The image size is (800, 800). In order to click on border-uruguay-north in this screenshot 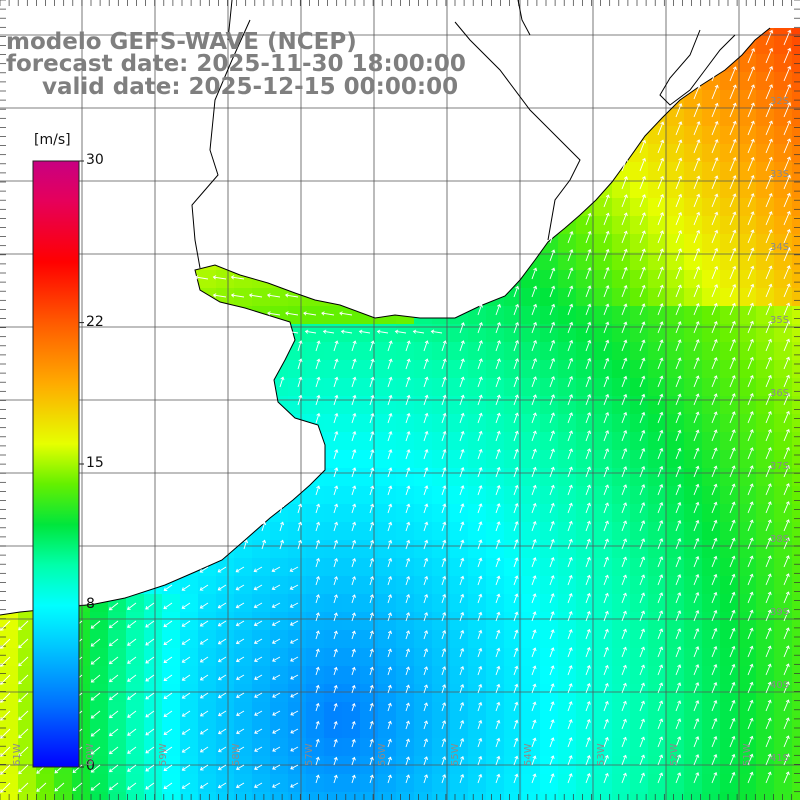, I will do `click(517, 131)`.